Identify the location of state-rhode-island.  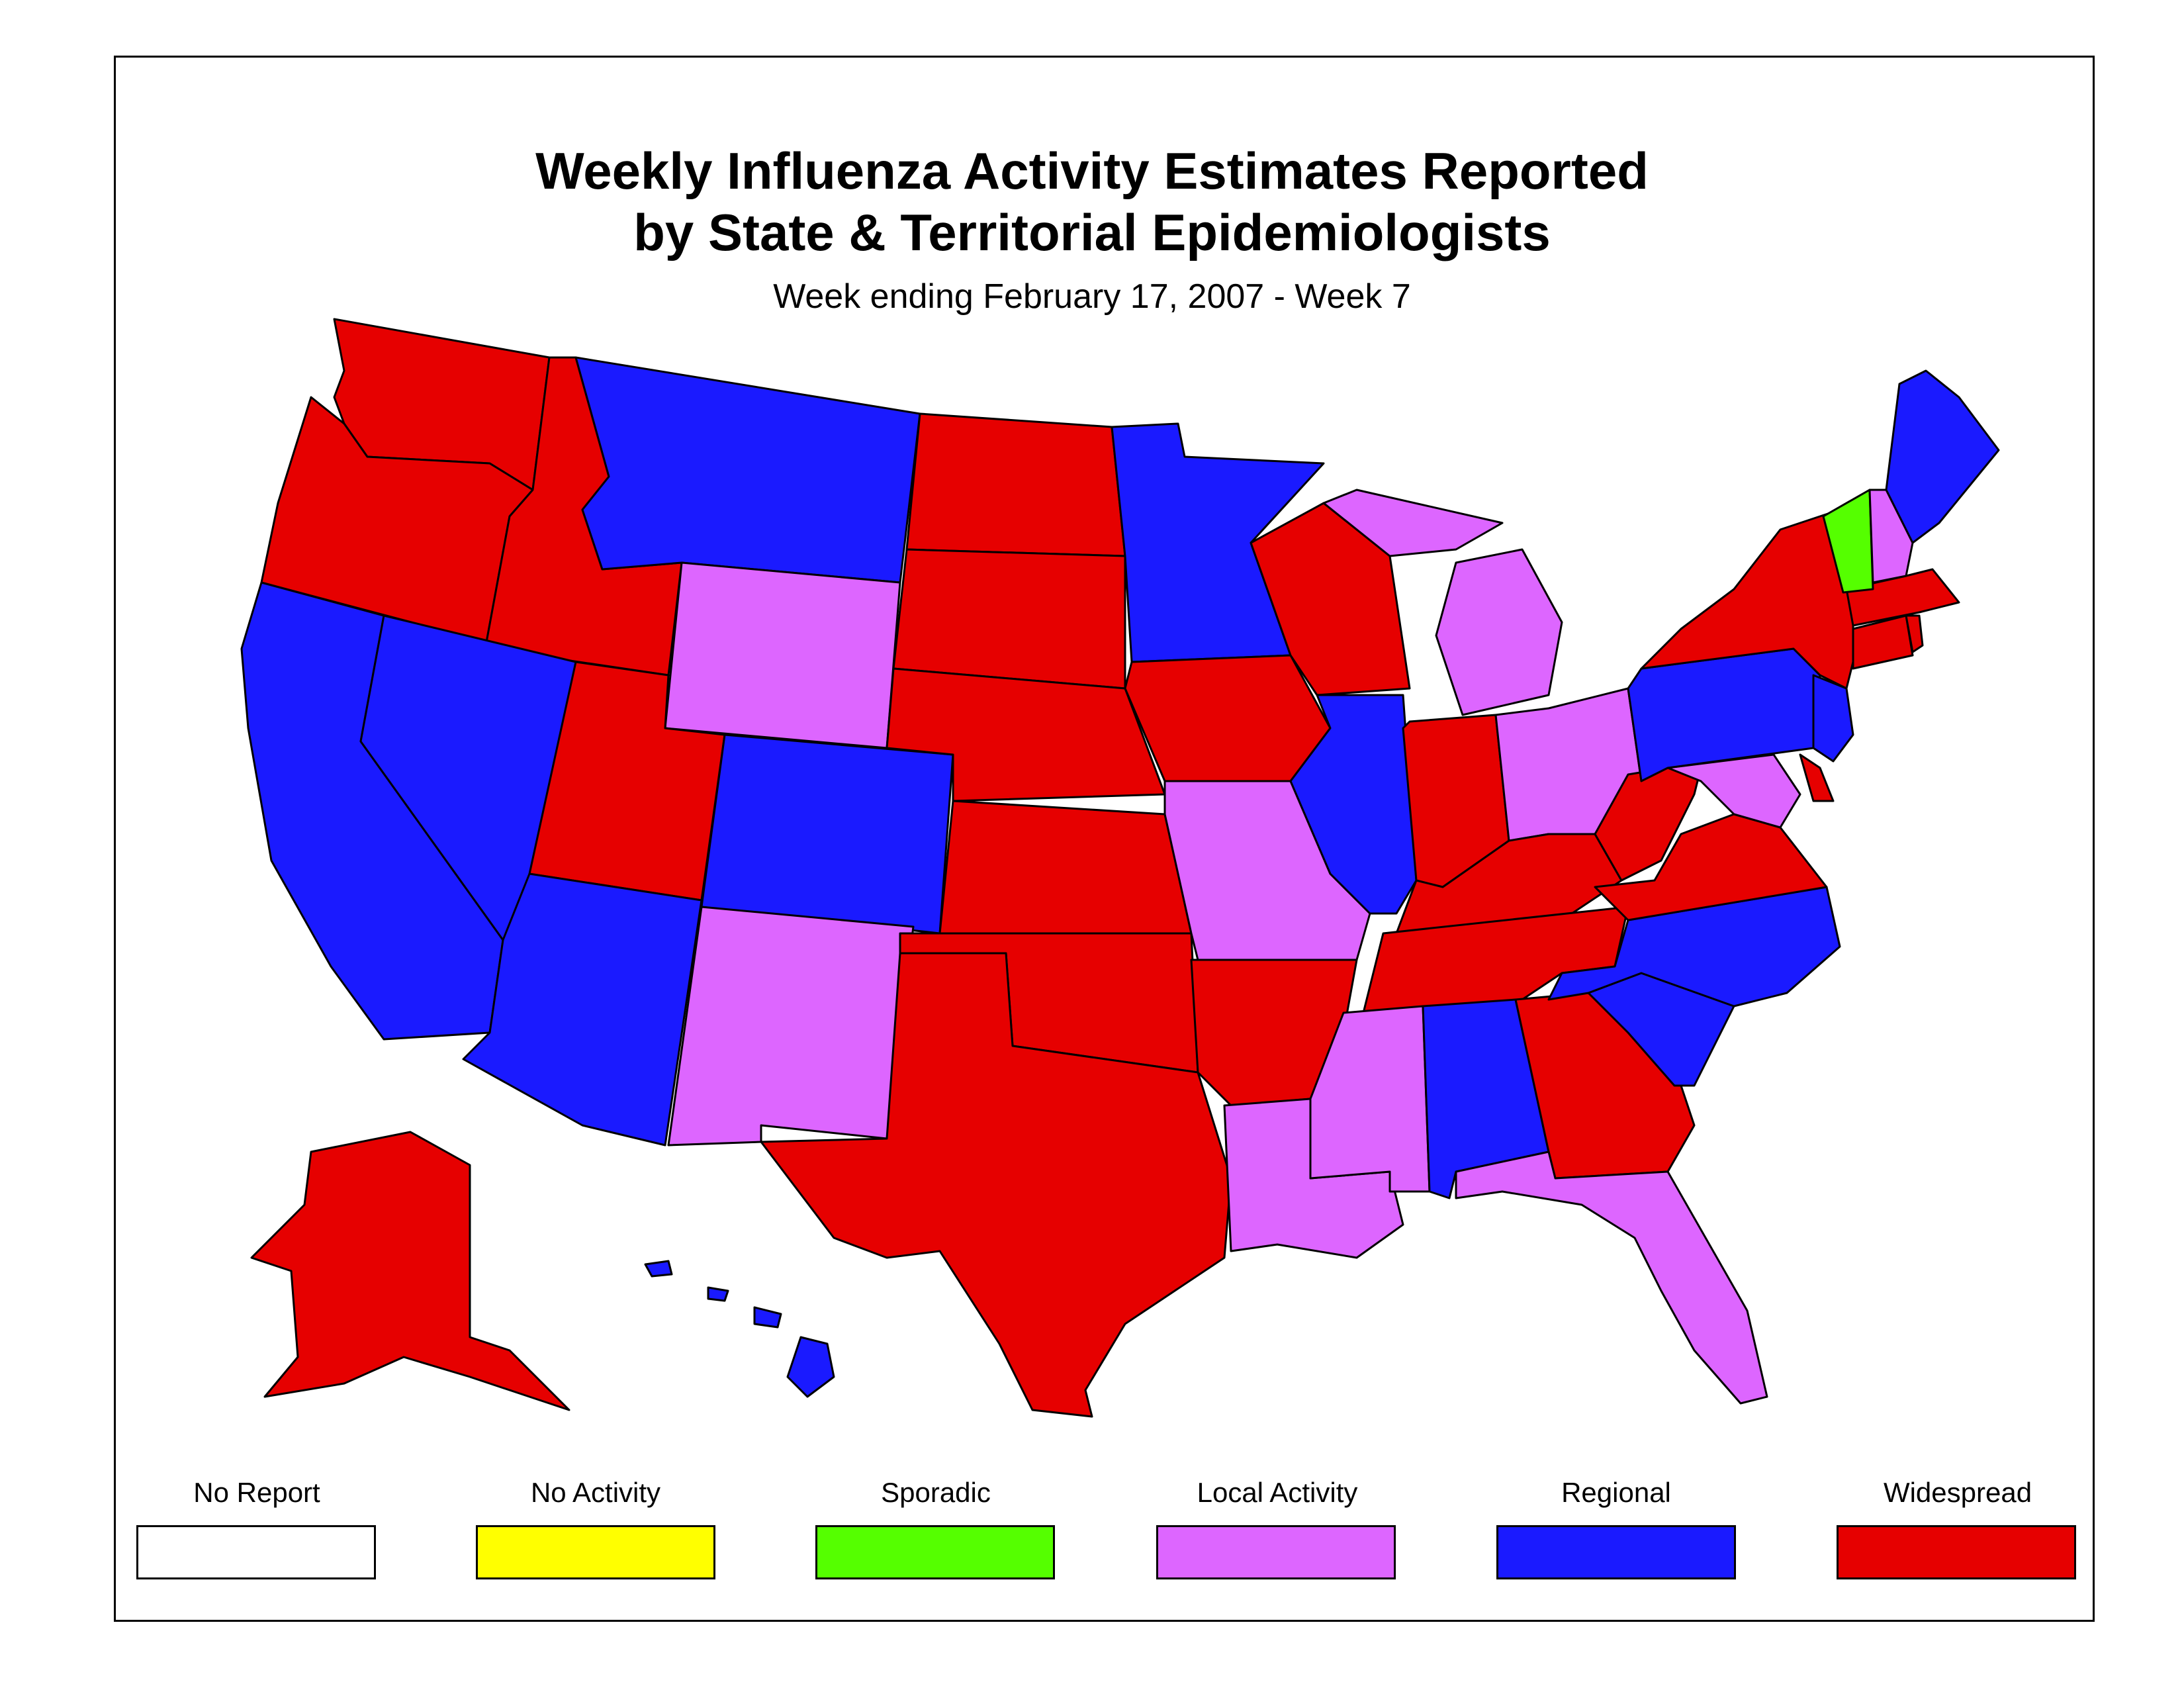
(1914, 633).